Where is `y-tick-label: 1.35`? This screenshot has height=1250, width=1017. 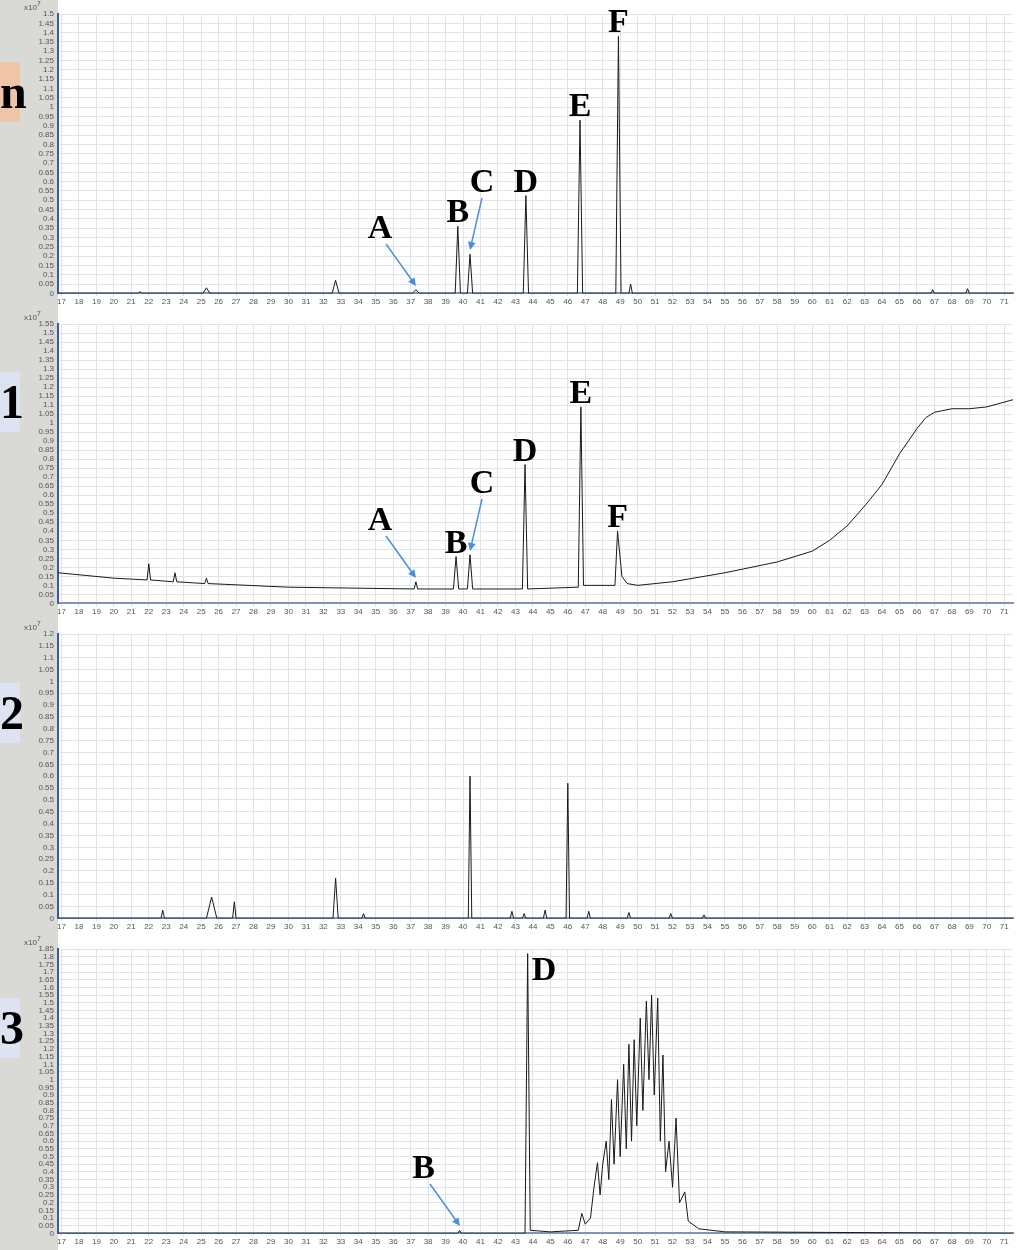
y-tick-label: 1.35 is located at coordinates (46, 1026).